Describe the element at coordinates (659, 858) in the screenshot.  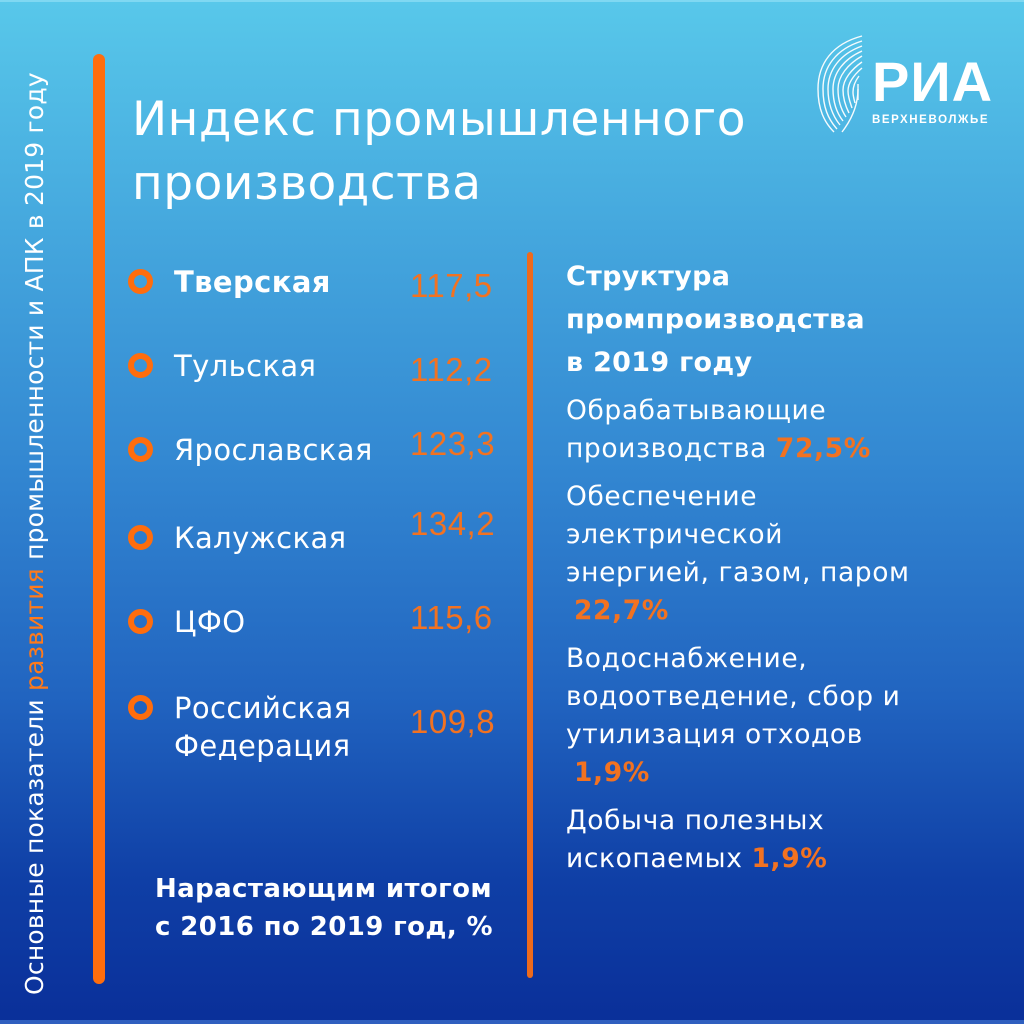
I see `item-line: ископаемых` at that location.